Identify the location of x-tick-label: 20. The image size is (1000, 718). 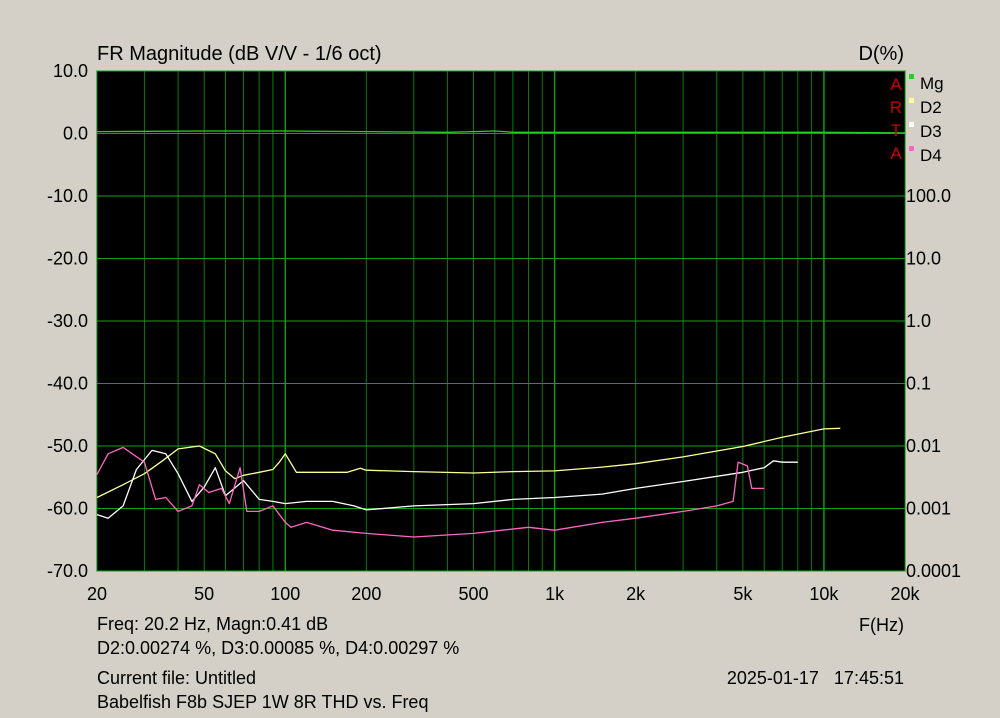
(97, 594).